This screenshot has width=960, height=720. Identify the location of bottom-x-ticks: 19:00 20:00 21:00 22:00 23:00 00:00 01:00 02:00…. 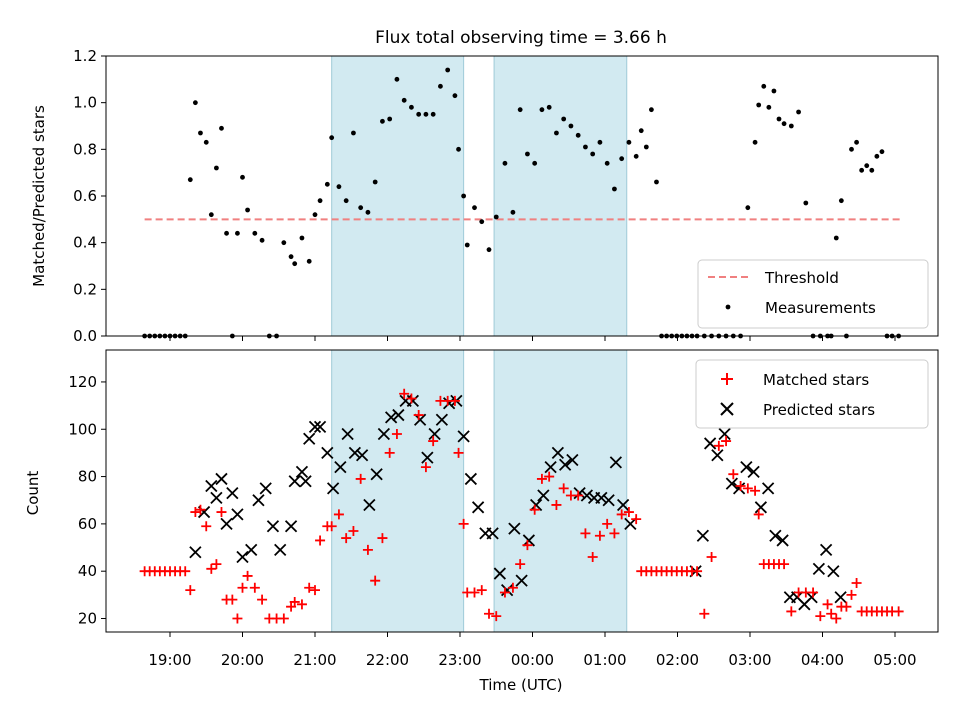
(532, 650).